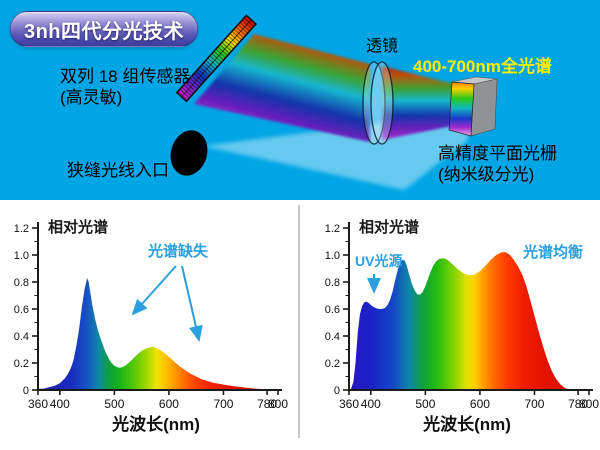 The width and height of the screenshot is (600, 450). Describe the element at coordinates (552, 252) in the screenshot. I see `annotation-label: 光谱均衡` at that location.